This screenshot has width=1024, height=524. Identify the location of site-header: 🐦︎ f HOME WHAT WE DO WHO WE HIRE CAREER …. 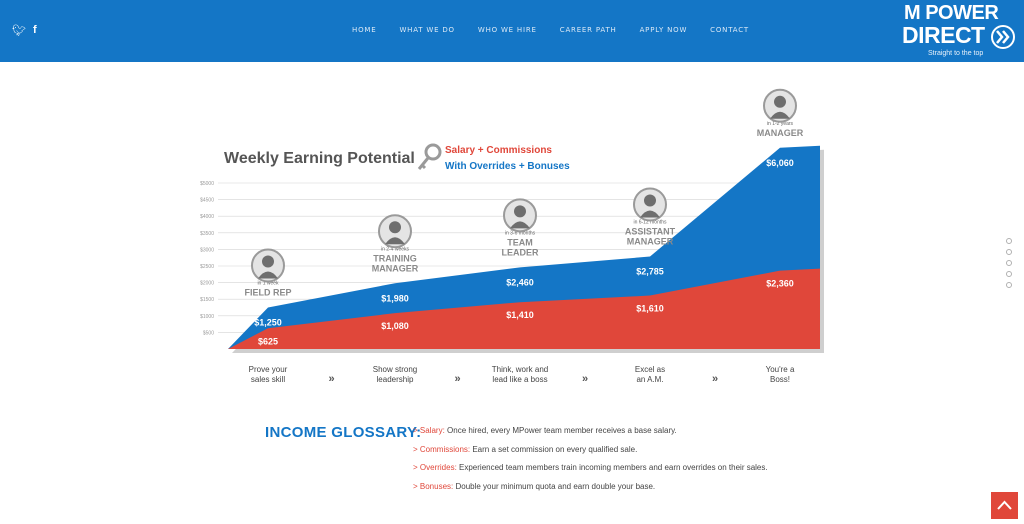
(512, 31).